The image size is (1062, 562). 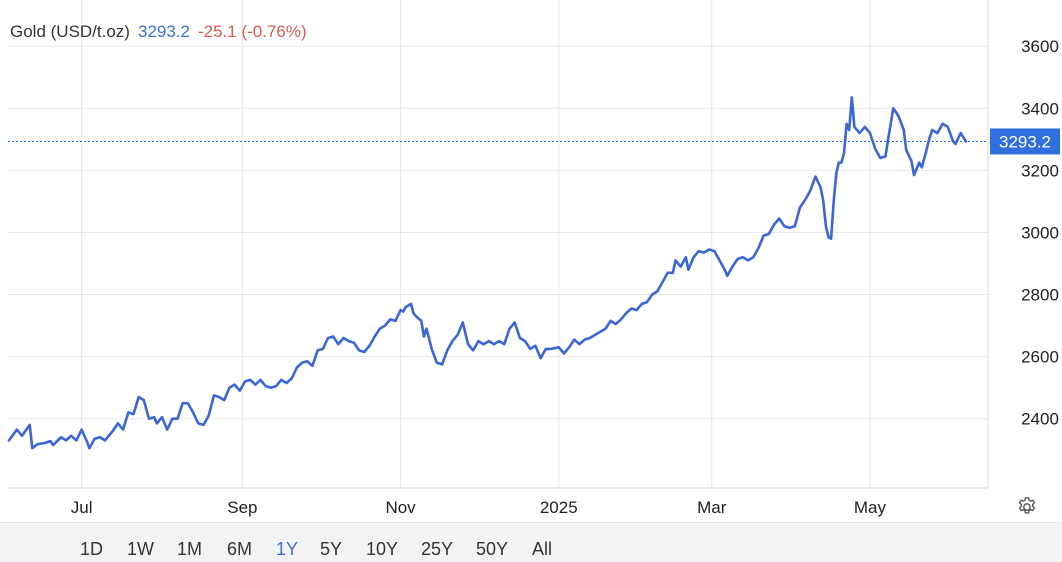 I want to click on y-tick-label: 3000, so click(x=1040, y=232).